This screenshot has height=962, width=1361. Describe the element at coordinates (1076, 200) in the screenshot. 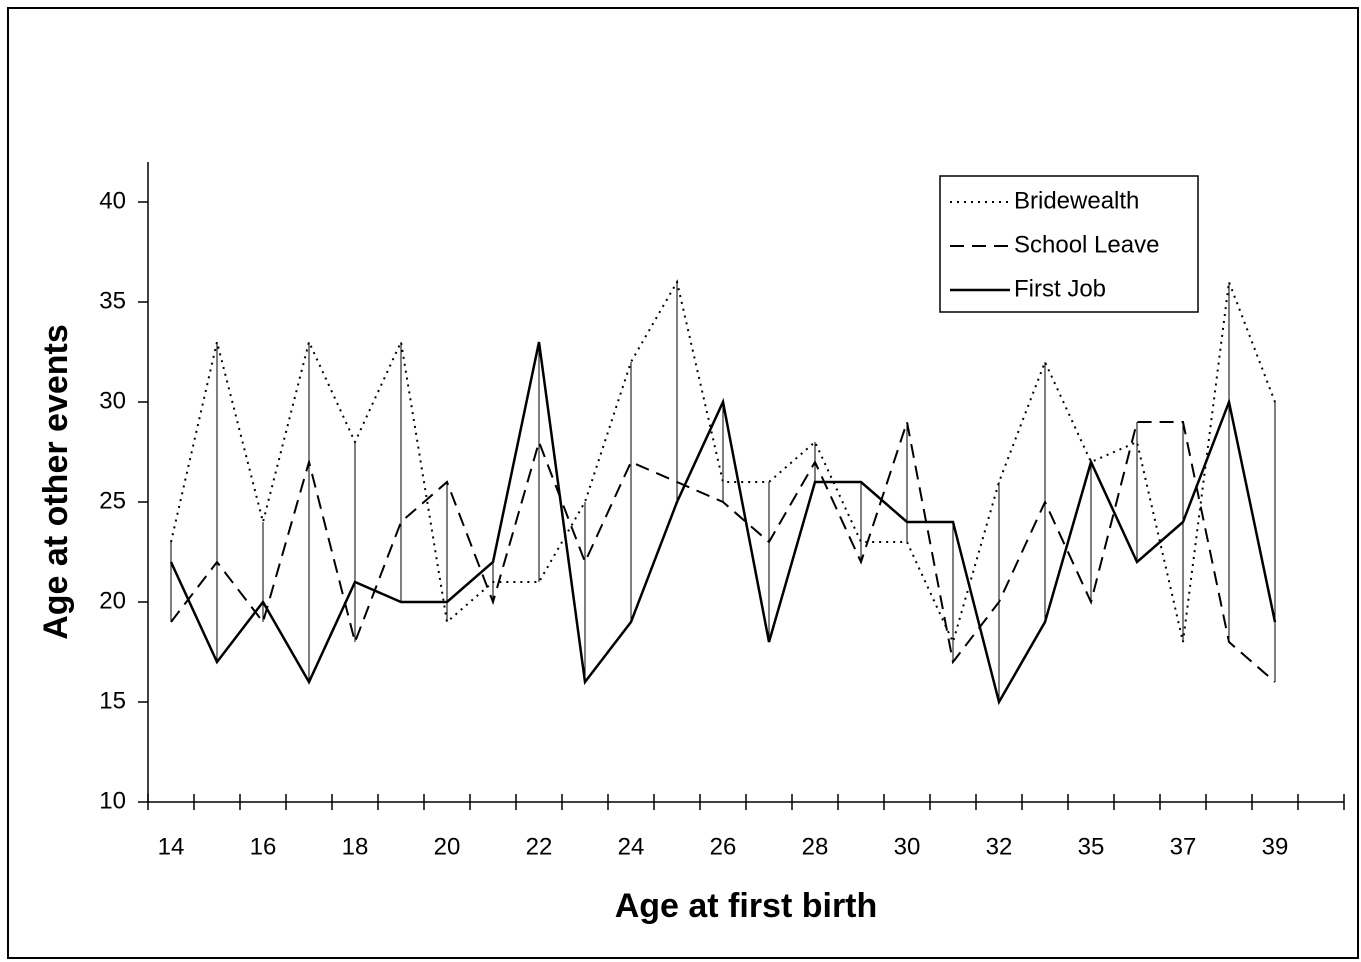

I see `legend-label: Bridewealth` at that location.